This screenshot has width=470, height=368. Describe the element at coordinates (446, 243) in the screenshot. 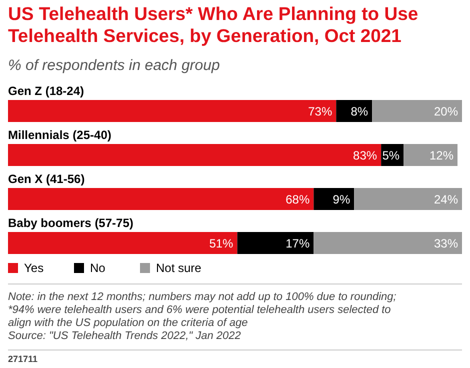

I see `data-label: 33%` at that location.